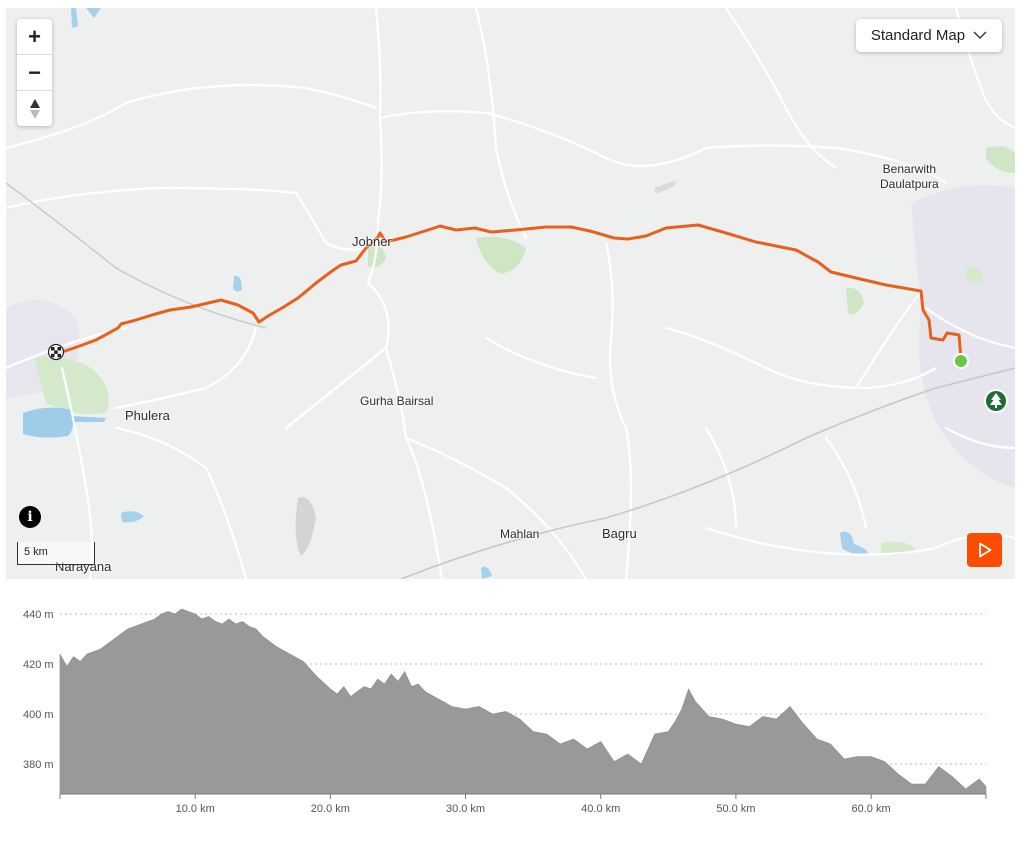 This screenshot has height=843, width=1024. I want to click on place-label-line: Daulatpura, so click(909, 184).